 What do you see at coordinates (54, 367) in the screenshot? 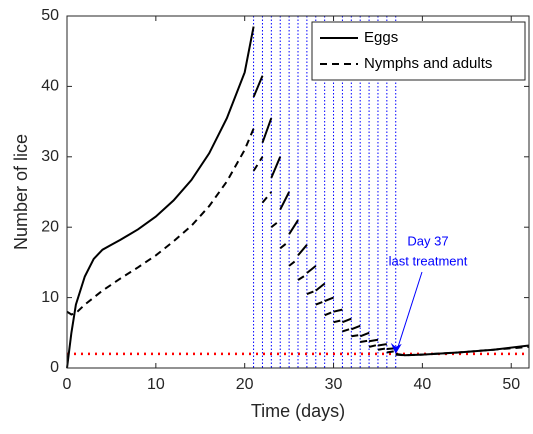
I see `y-tick-label: 0` at bounding box center [54, 367].